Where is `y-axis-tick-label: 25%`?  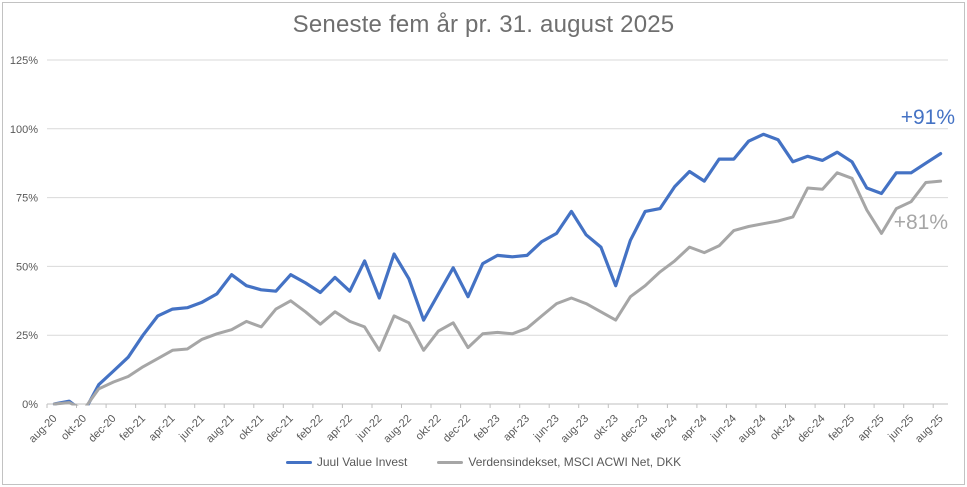
y-axis-tick-label: 25% is located at coordinates (27, 336).